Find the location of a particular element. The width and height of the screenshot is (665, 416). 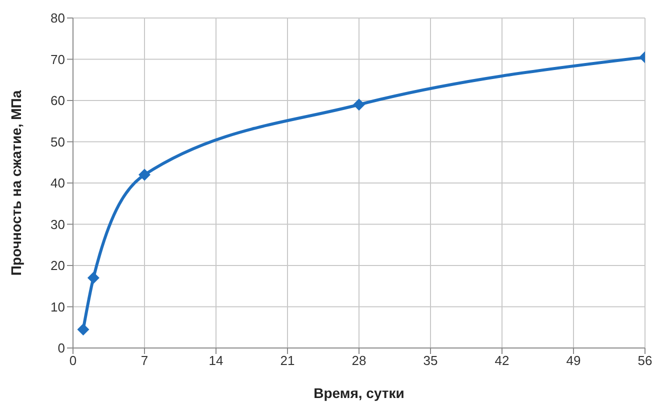

x-tick-label: 56 is located at coordinates (645, 360).